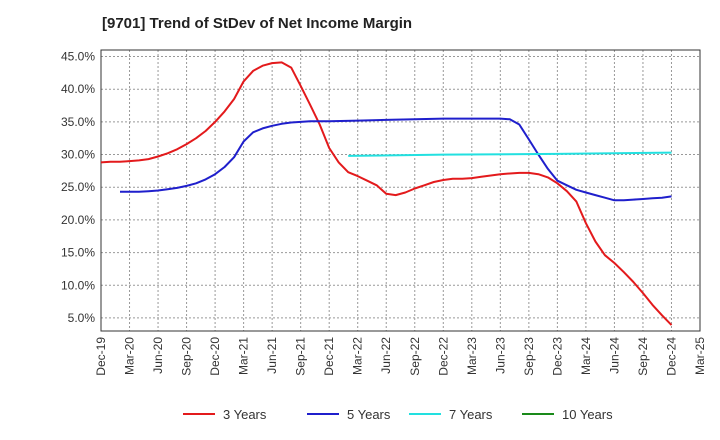 The height and width of the screenshot is (440, 720). What do you see at coordinates (130, 356) in the screenshot?
I see `x-tick-label: Mar-20` at bounding box center [130, 356].